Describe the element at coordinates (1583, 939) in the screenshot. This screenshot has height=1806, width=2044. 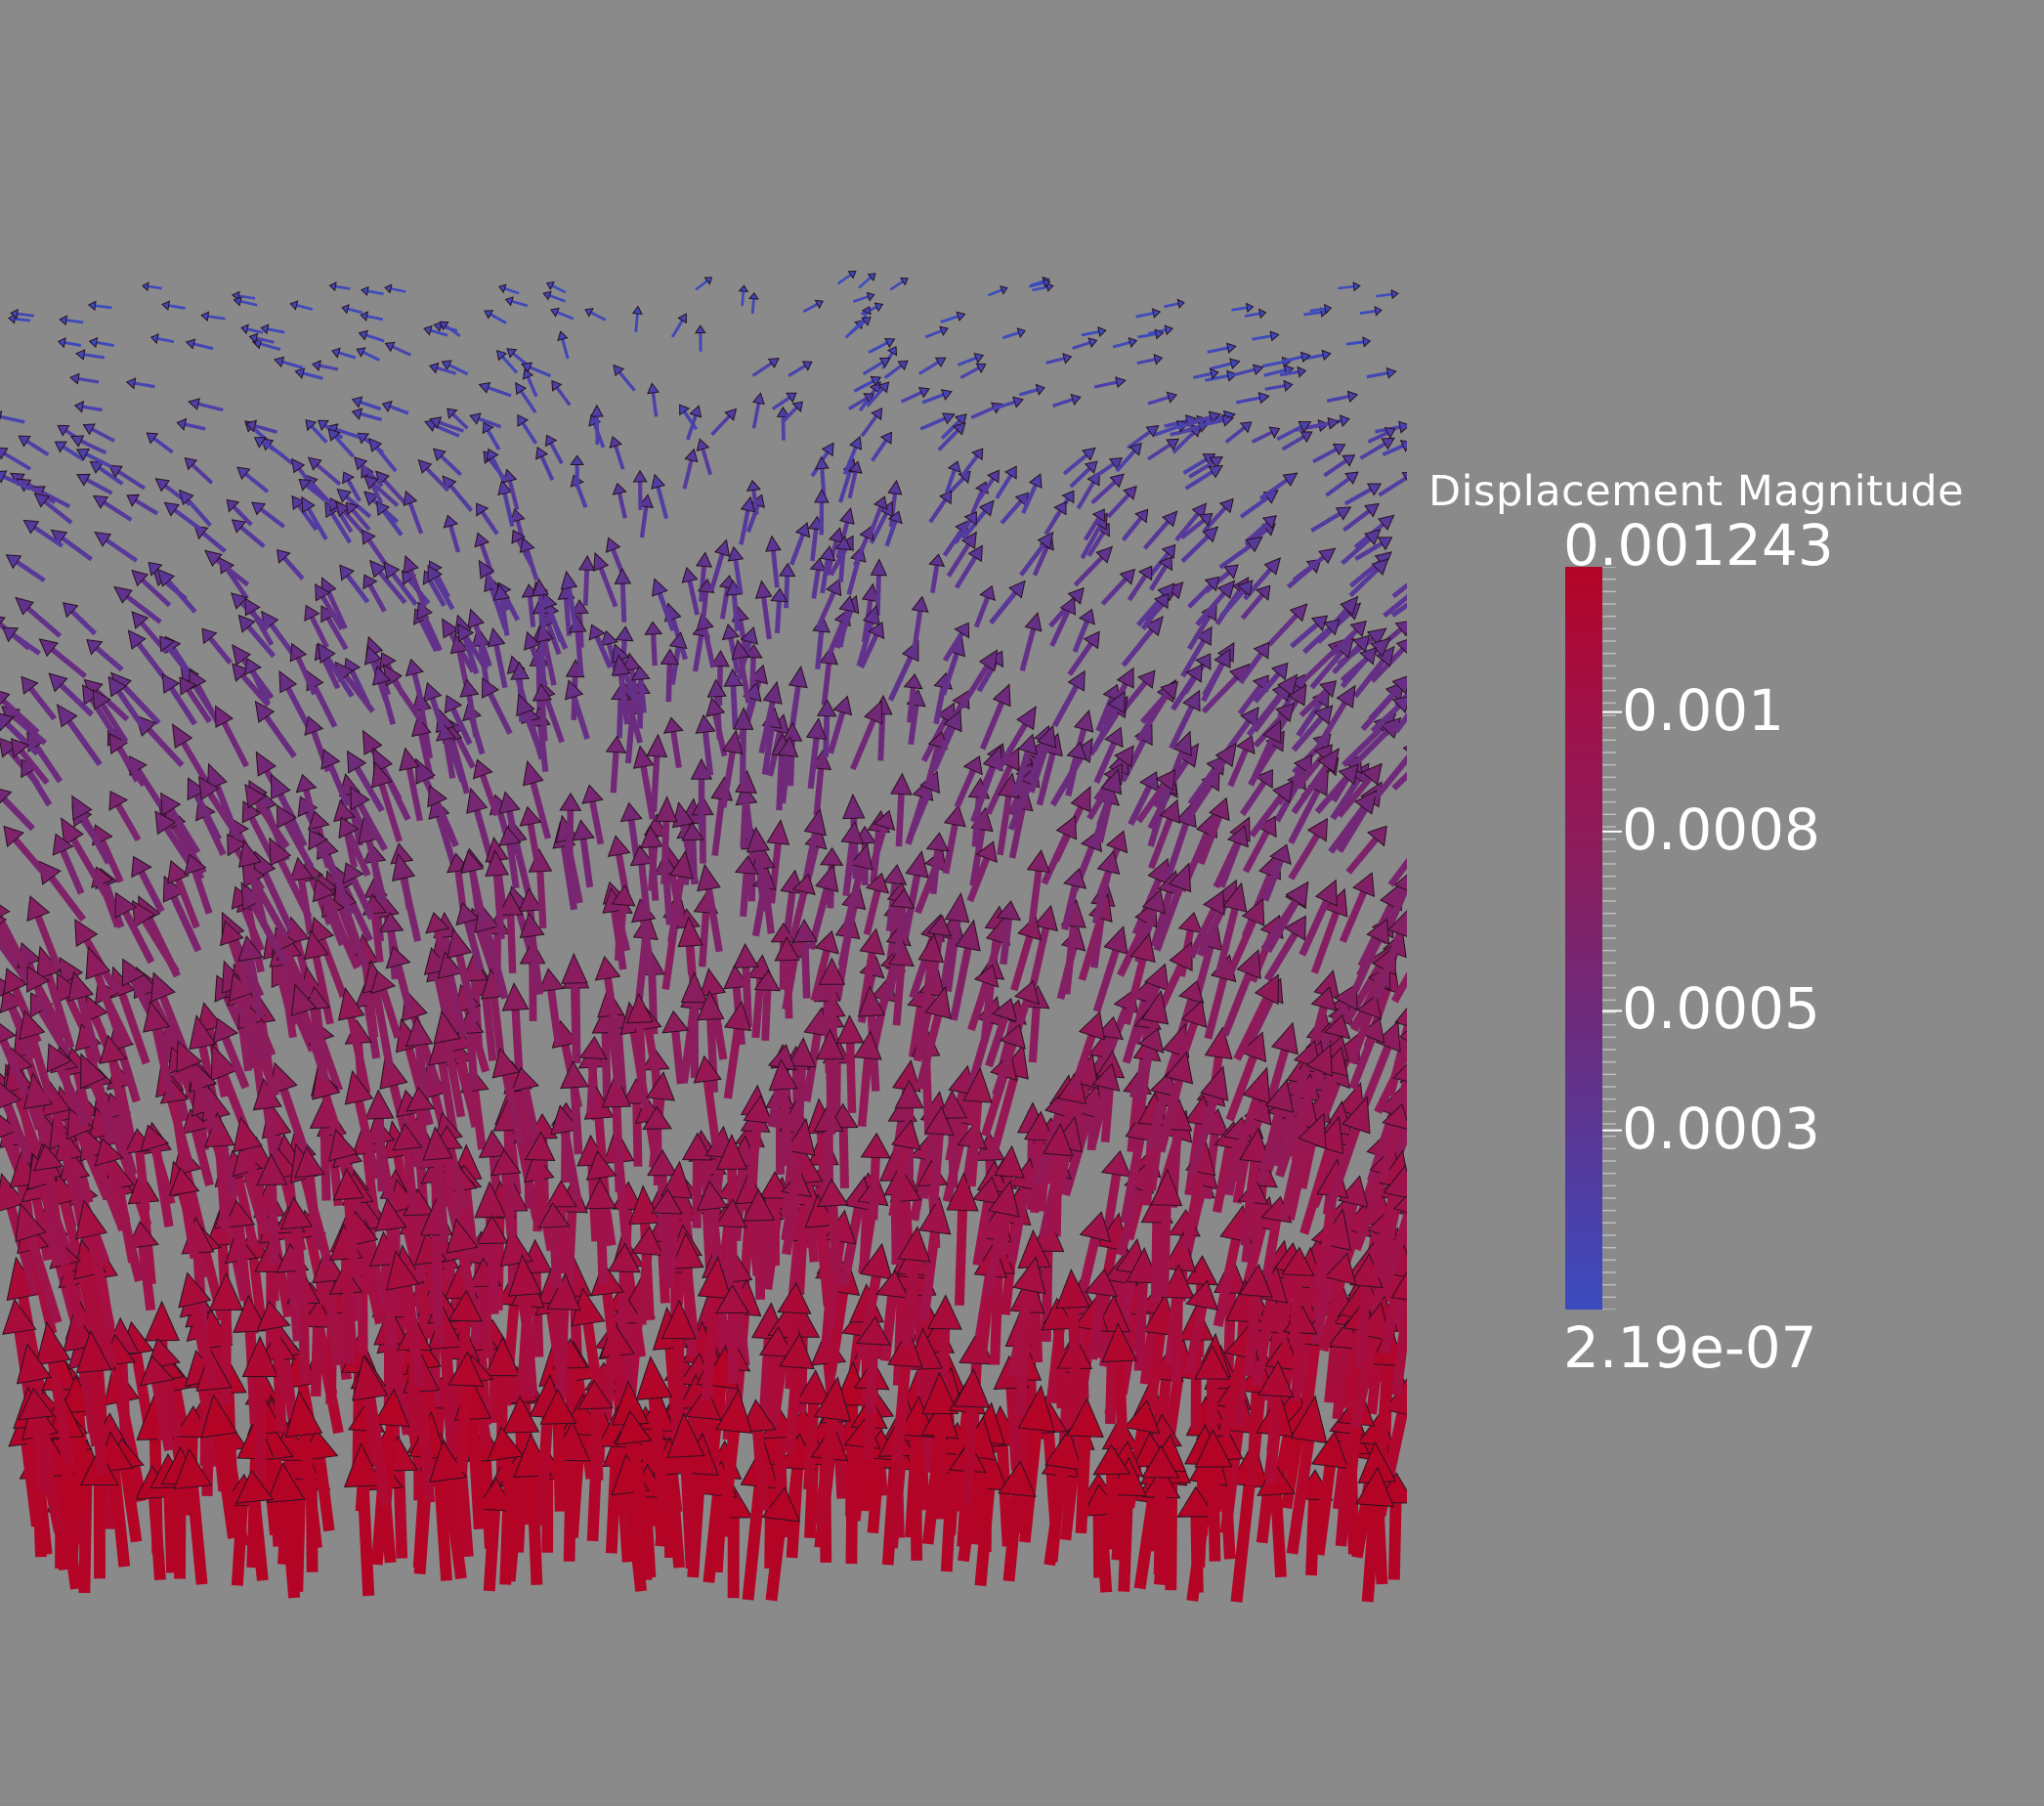
I see `scalar-bar-gradient` at that location.